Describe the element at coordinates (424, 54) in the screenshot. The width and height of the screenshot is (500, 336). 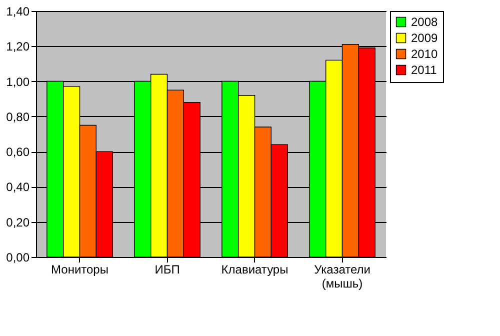
I see `legend-label: 2010` at that location.